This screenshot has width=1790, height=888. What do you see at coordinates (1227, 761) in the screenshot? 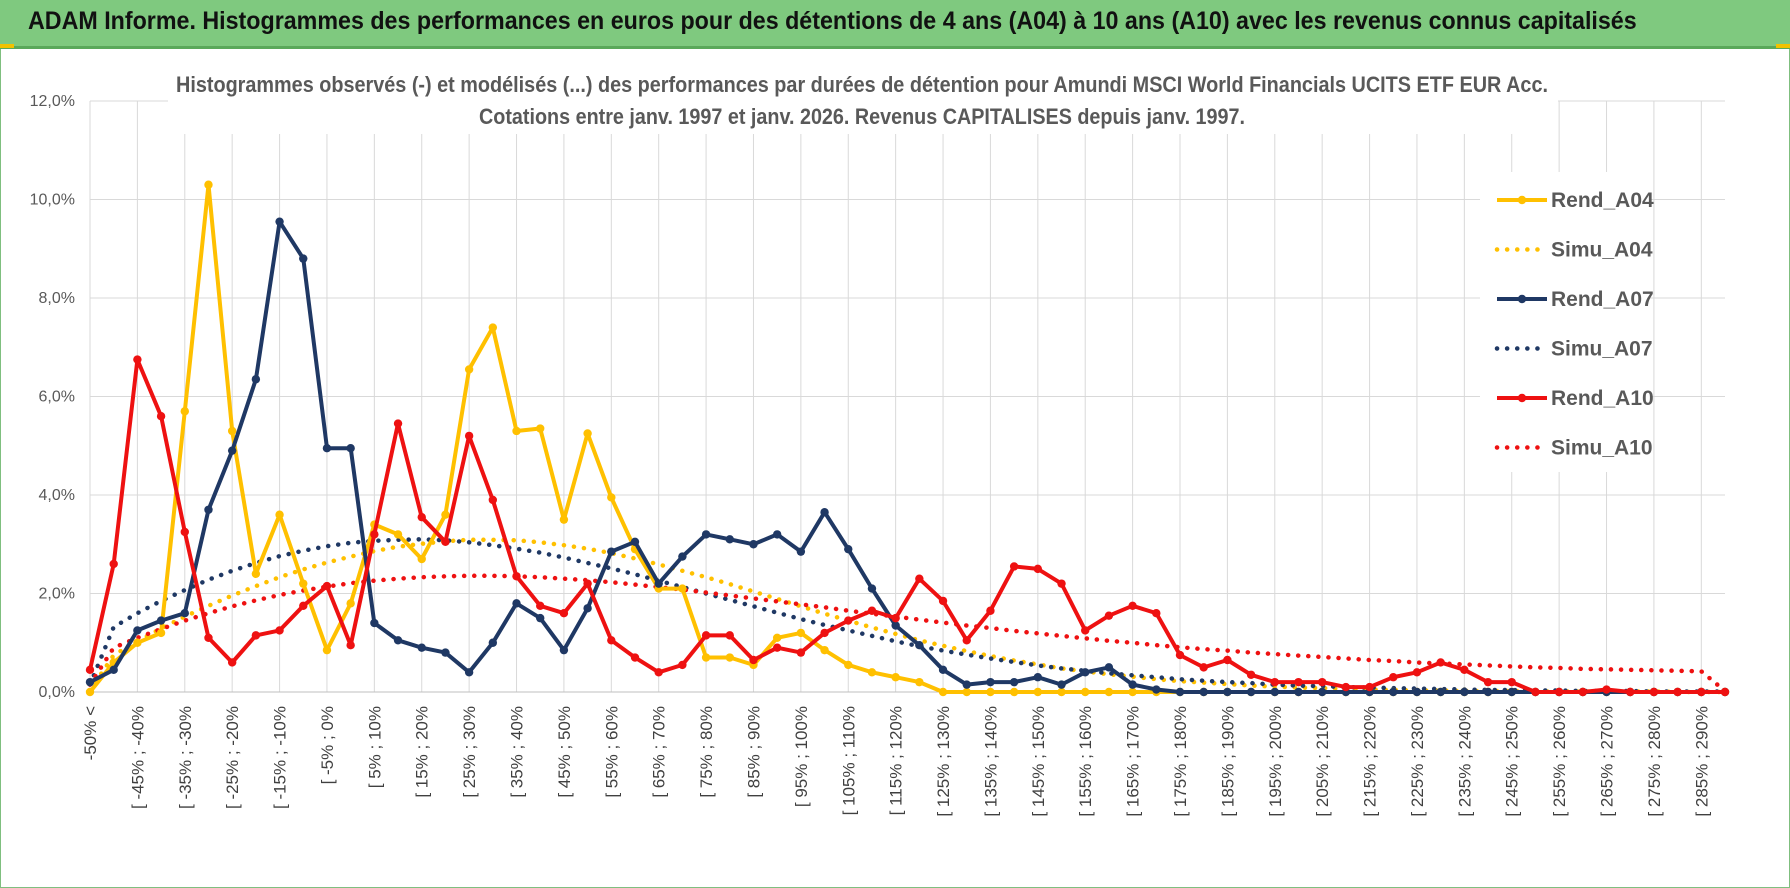
I see `x-tick-label: [ 185% ; 190%` at bounding box center [1227, 761].